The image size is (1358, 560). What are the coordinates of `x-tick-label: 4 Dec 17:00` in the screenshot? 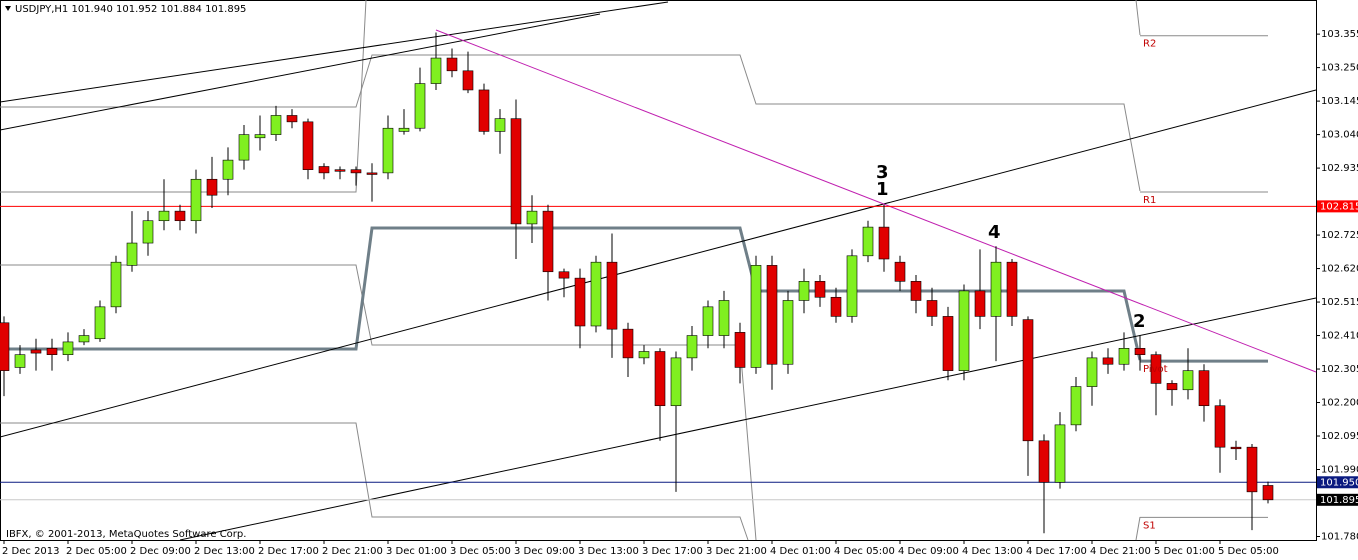 It's located at (1056, 551).